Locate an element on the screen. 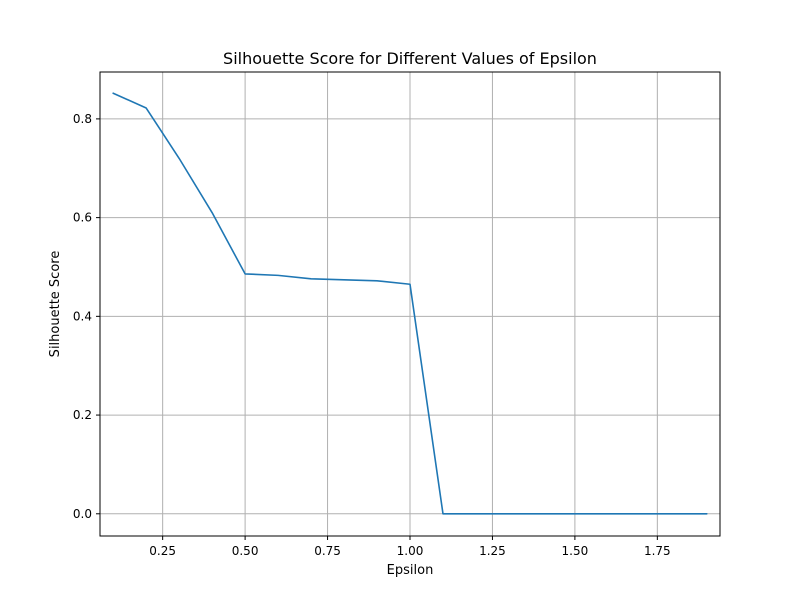 This screenshot has height=600, width=800. x-tick-label: 0.25 is located at coordinates (162, 551).